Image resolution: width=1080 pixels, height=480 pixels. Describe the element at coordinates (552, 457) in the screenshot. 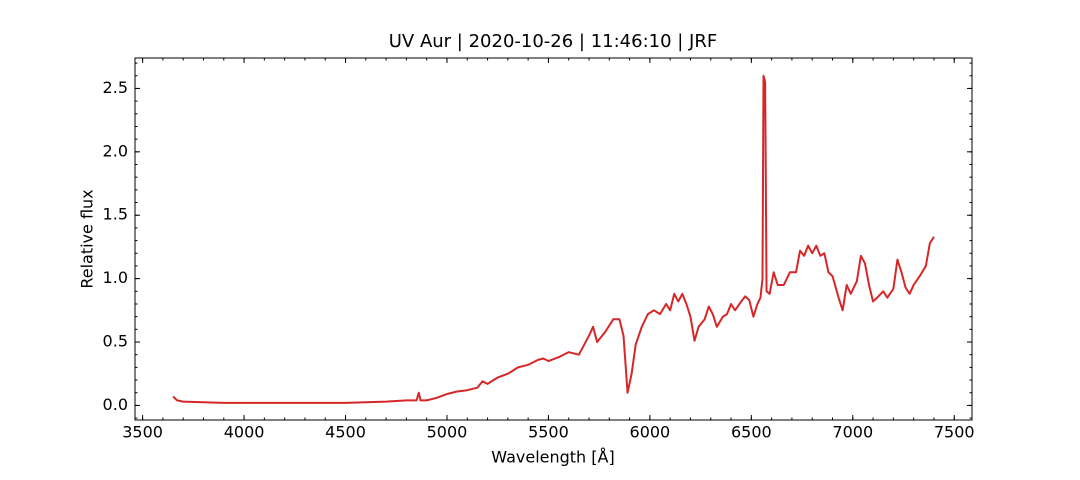

I see `x-axis-label: Wavelength [Å]` at that location.